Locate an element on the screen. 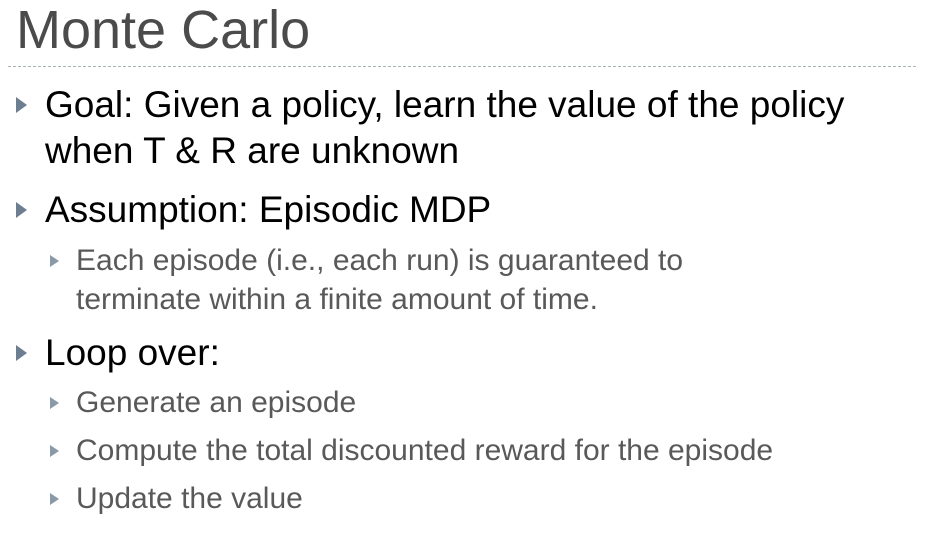 The width and height of the screenshot is (938, 535). bullet-assumption-line-1: Assumption: Episodic MDP is located at coordinates (268, 209).